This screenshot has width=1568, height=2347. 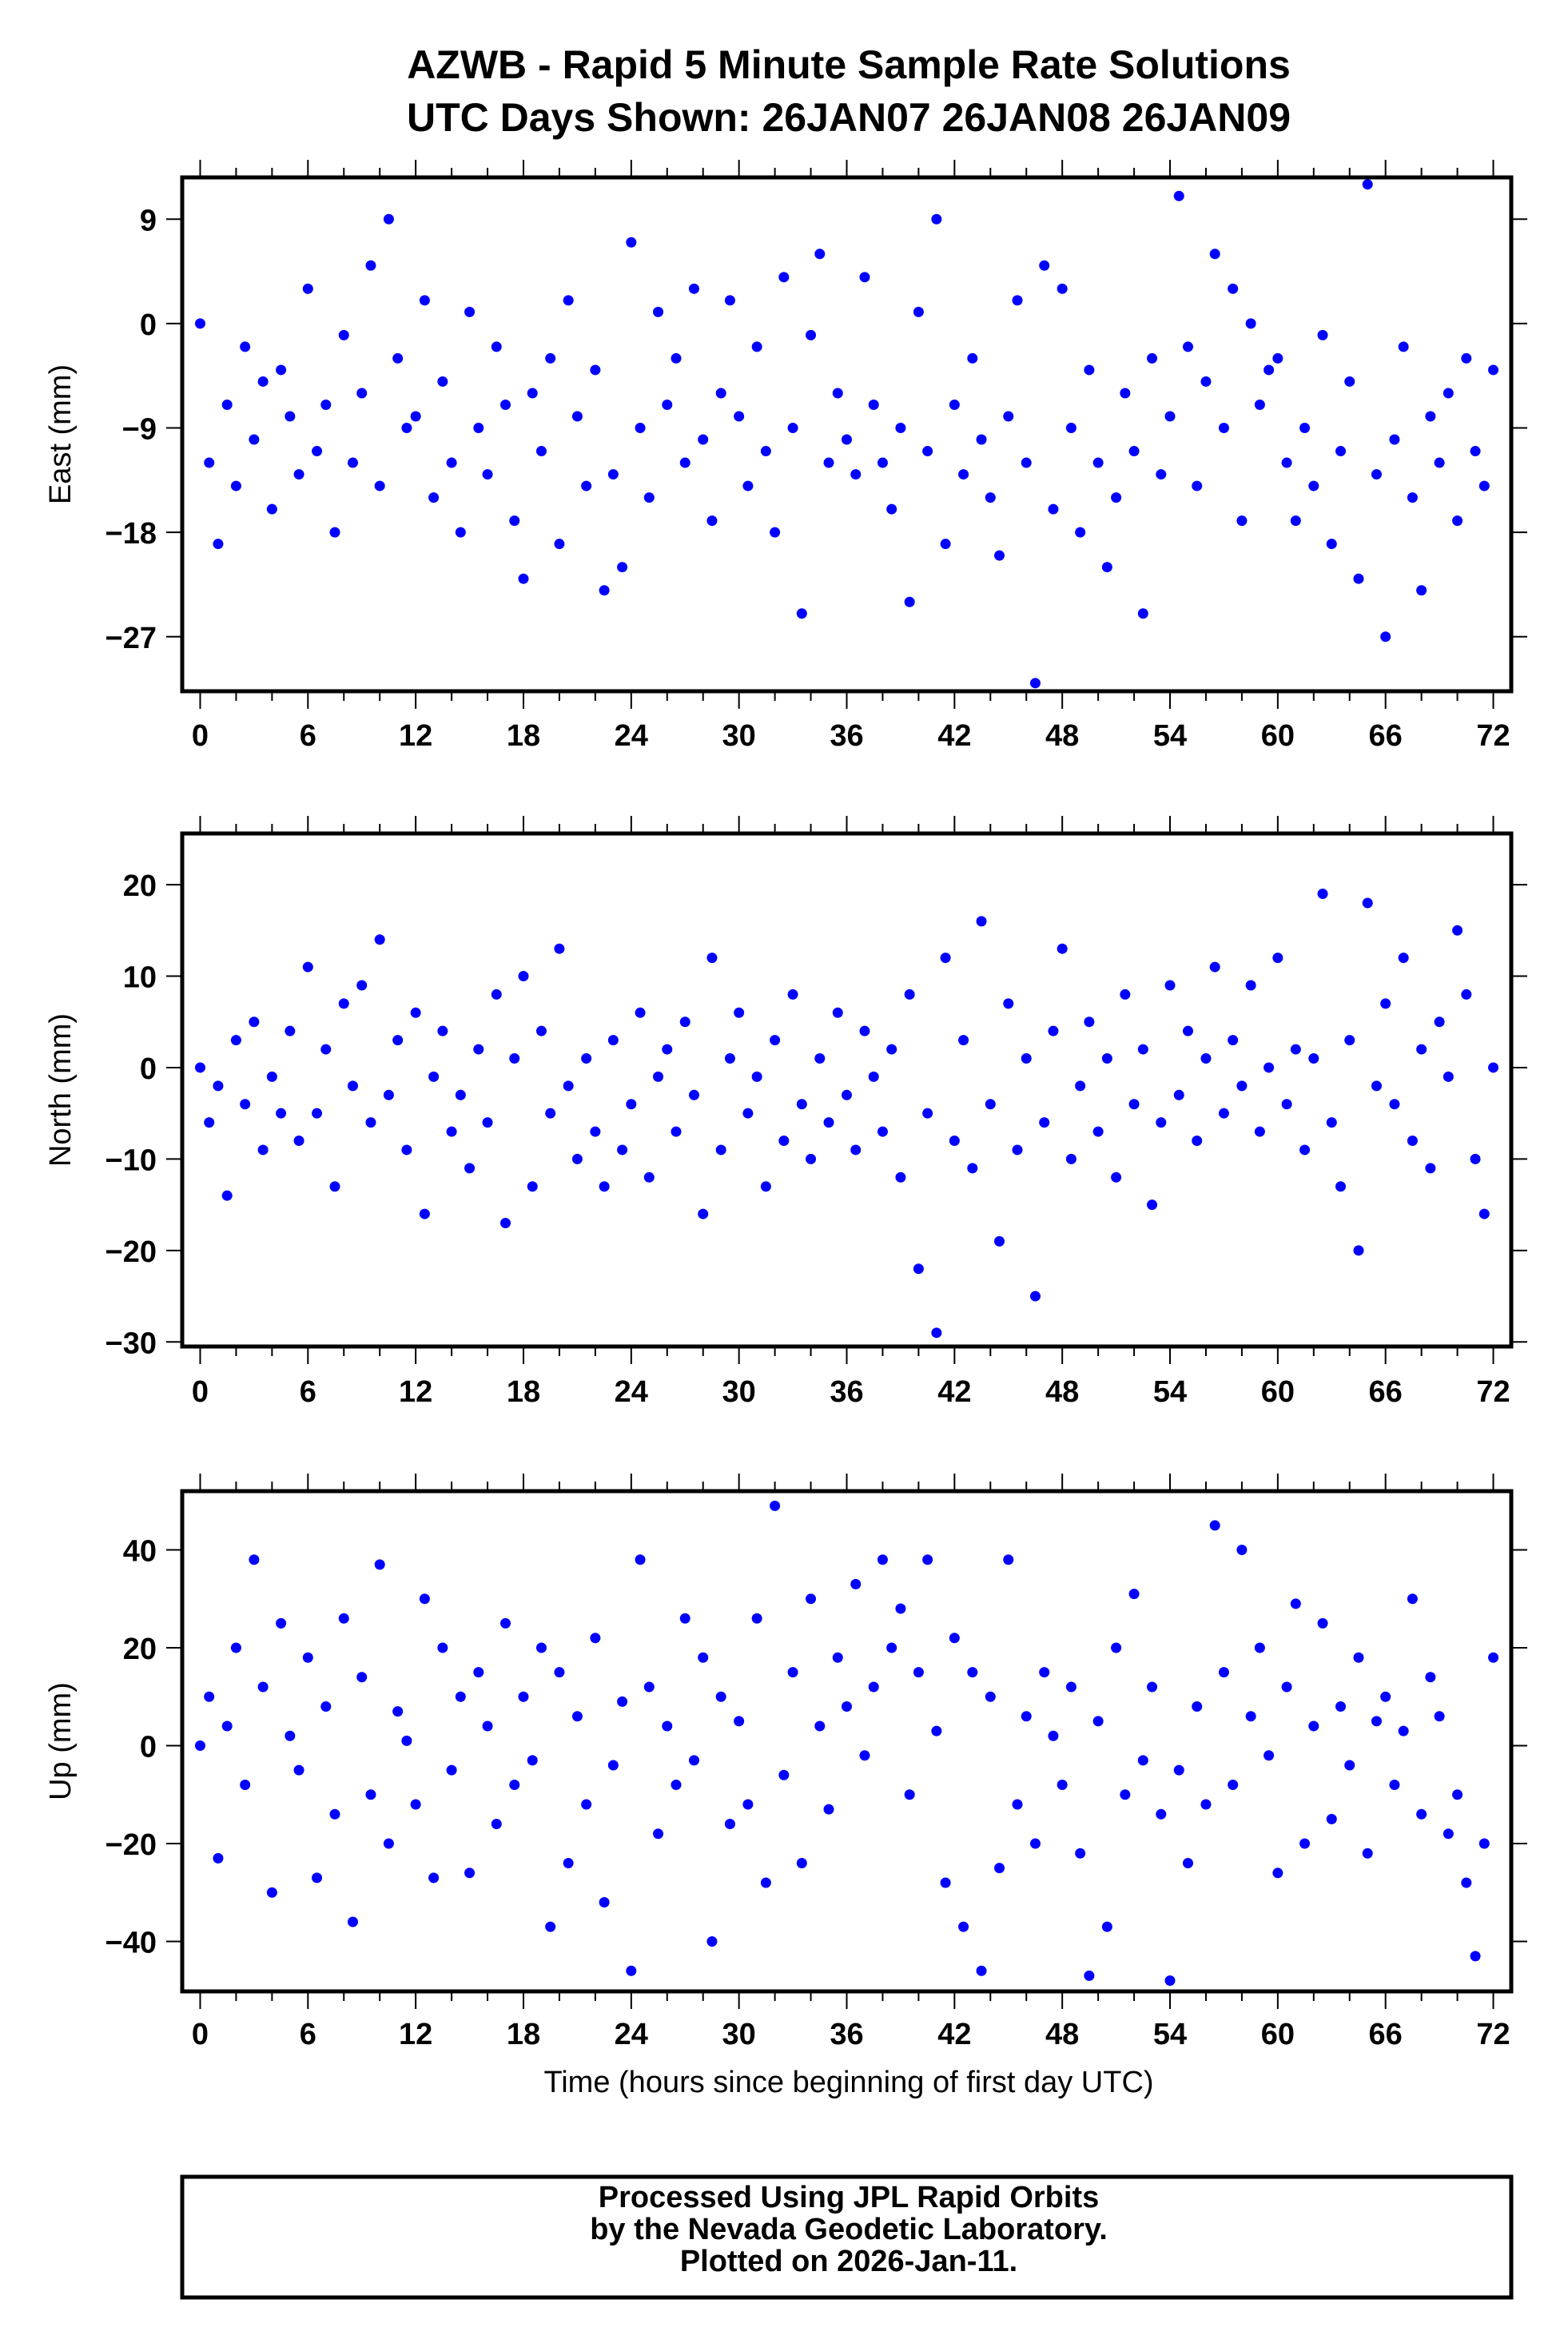 I want to click on y-tick-label: 10, so click(x=140, y=978).